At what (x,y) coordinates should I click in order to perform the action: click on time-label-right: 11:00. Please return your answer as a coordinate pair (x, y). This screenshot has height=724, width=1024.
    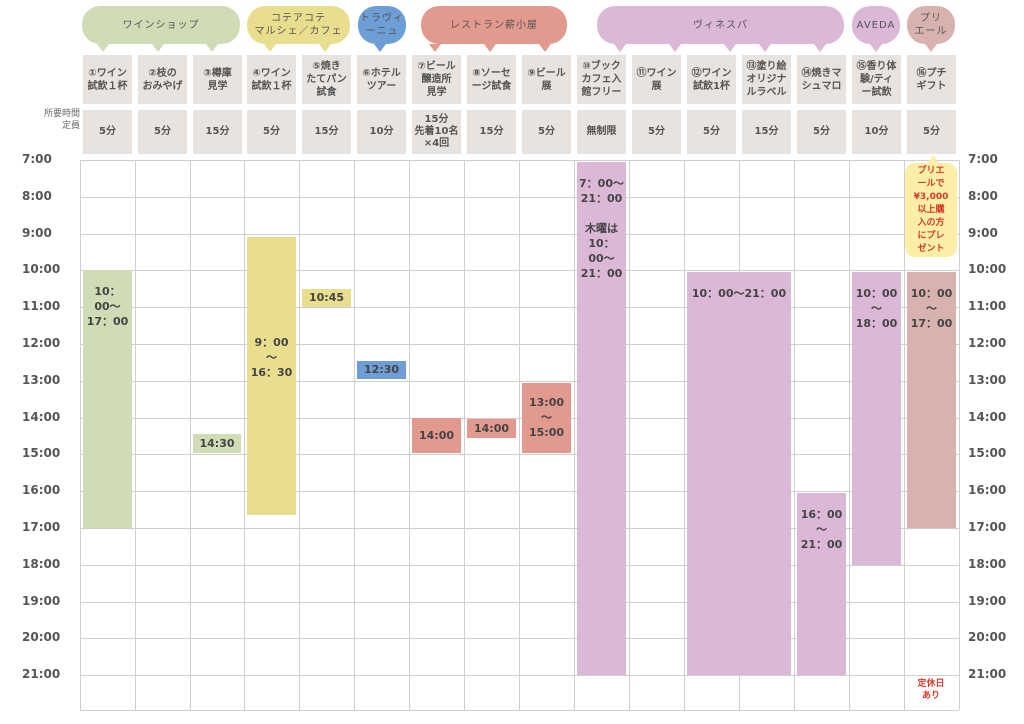
    Looking at the image, I should click on (987, 306).